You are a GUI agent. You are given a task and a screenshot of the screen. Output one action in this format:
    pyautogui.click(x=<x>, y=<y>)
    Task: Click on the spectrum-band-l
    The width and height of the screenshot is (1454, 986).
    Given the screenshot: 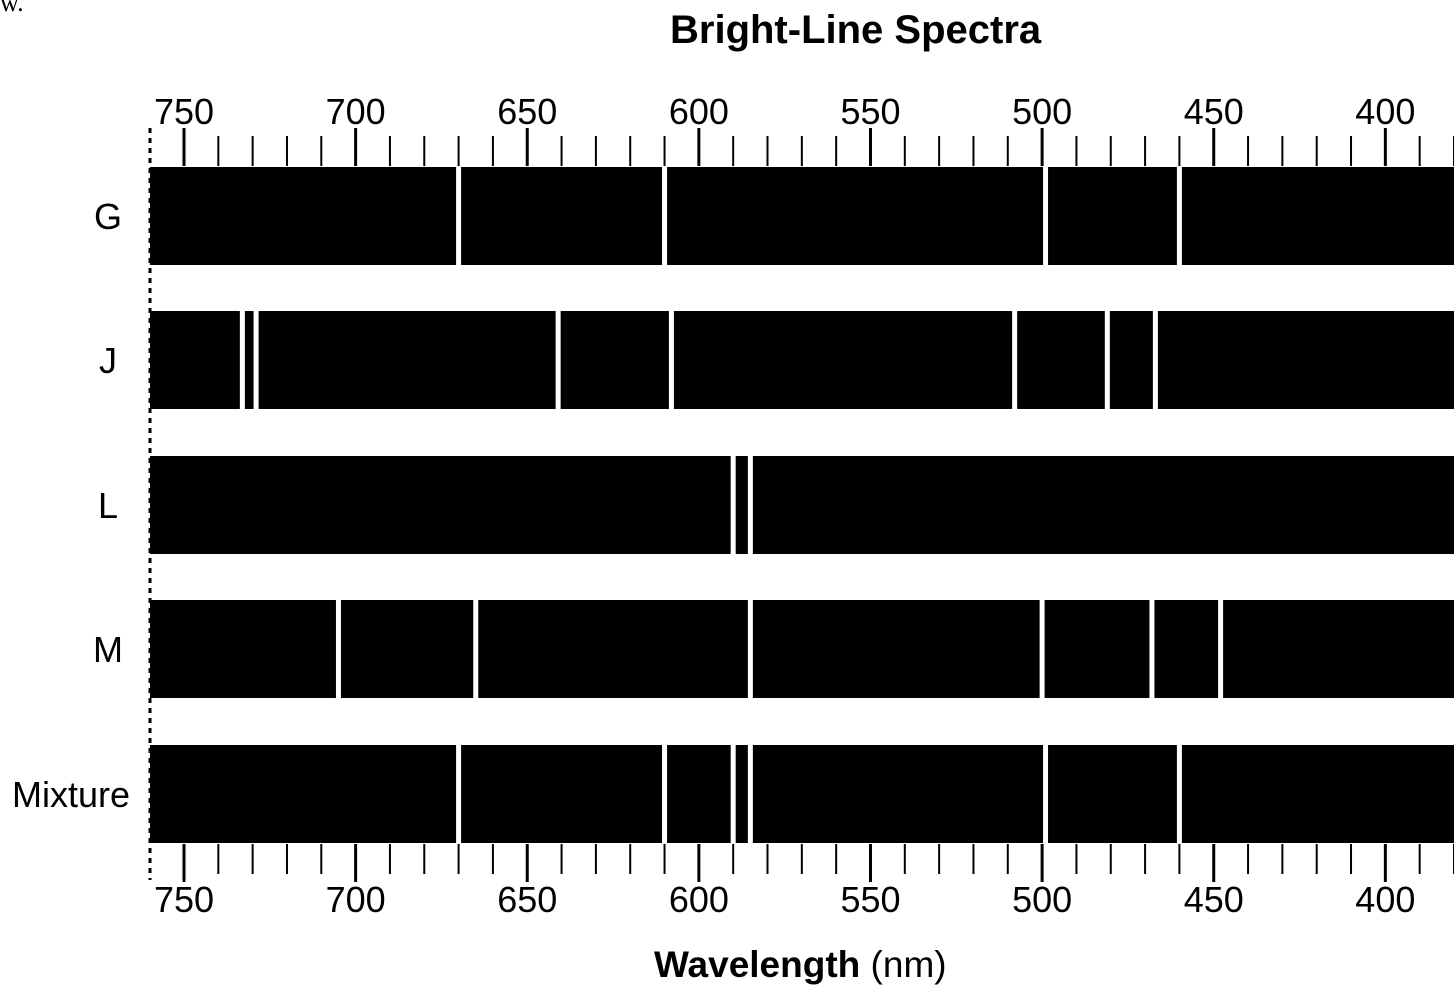 What is the action you would take?
    pyautogui.click(x=802, y=505)
    